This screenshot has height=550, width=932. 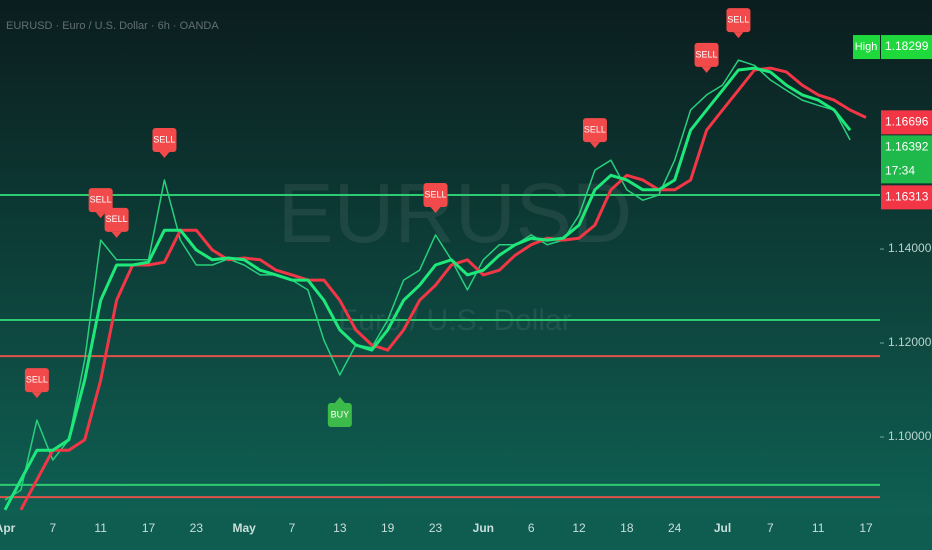 I want to click on price-label: 1.16392, so click(x=907, y=147).